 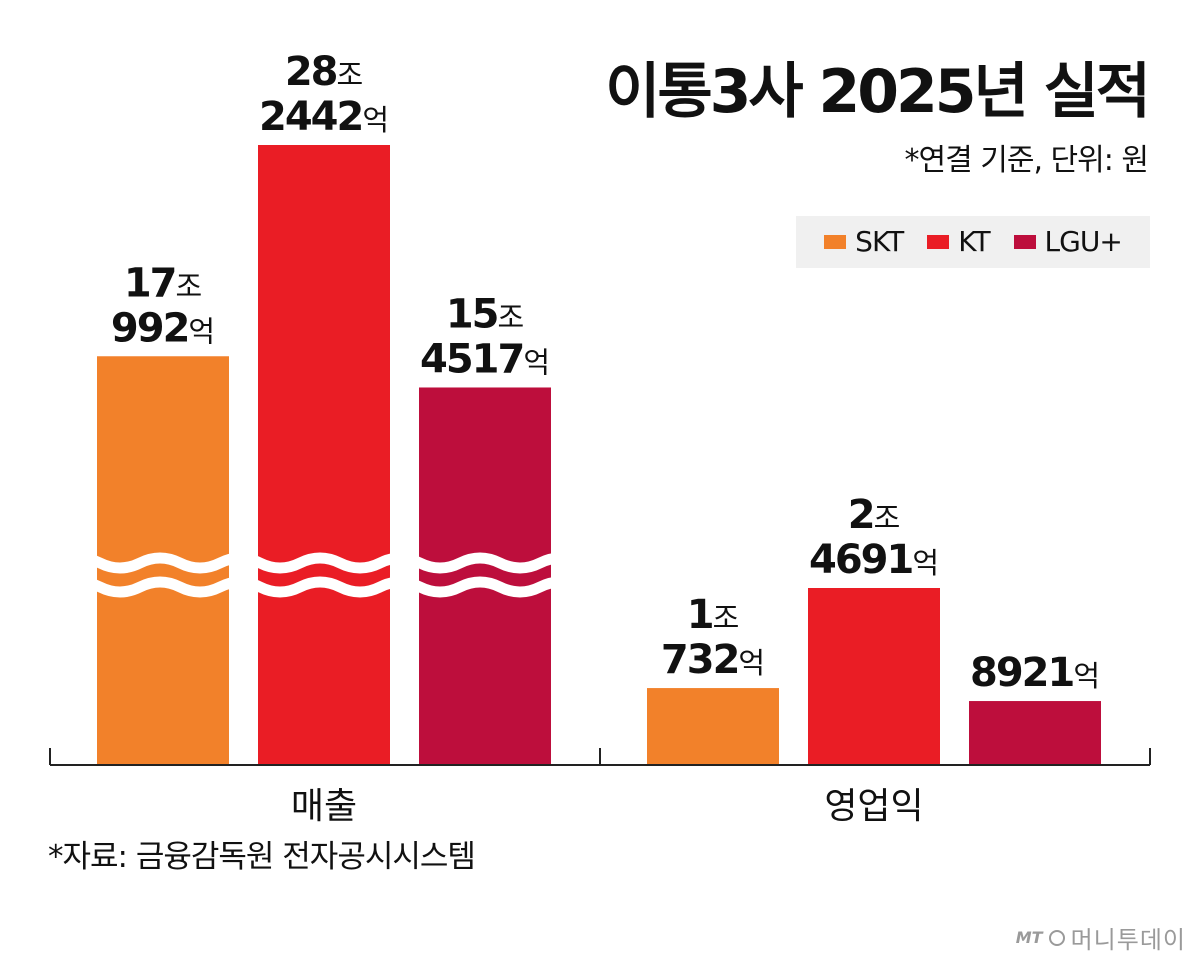 What do you see at coordinates (1056, 937) in the screenshot?
I see `brand-swoosh-icon` at bounding box center [1056, 937].